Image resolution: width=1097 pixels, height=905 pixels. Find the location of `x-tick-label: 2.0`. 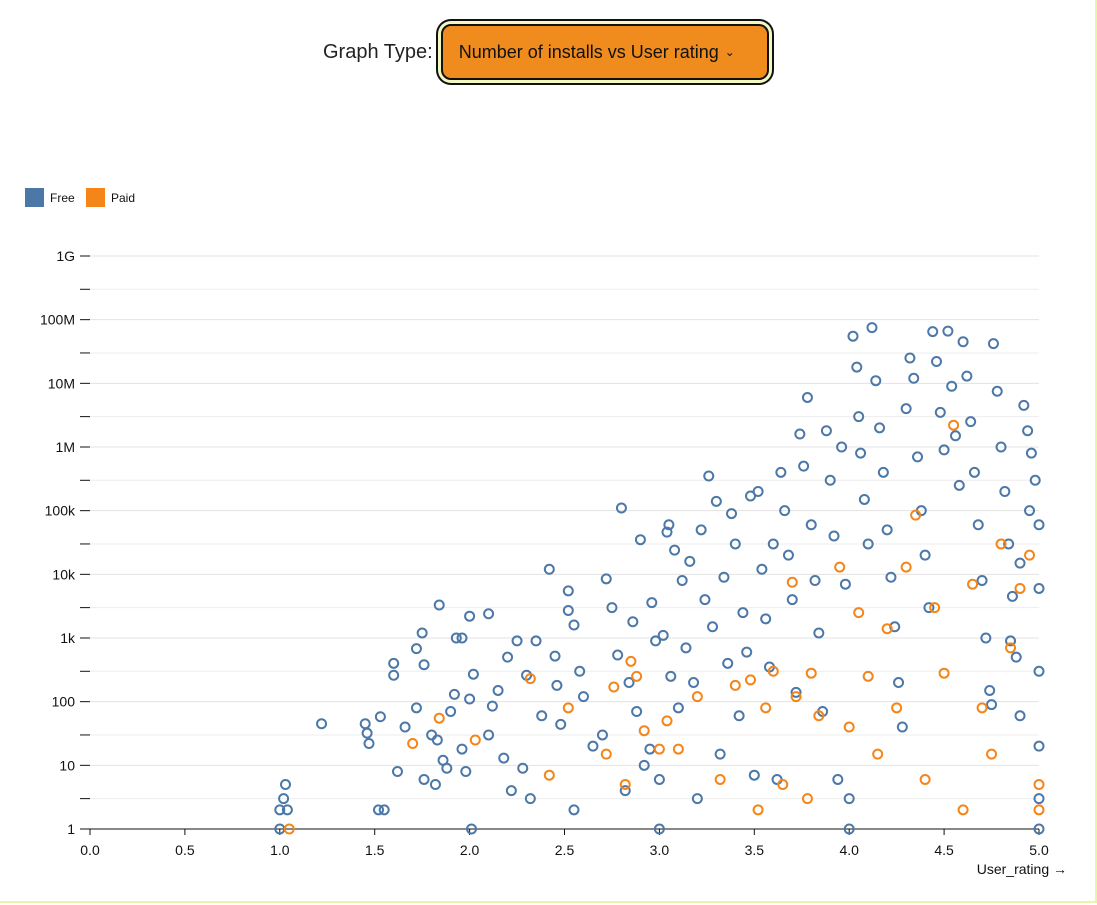

x-tick-label: 2.0 is located at coordinates (470, 850).